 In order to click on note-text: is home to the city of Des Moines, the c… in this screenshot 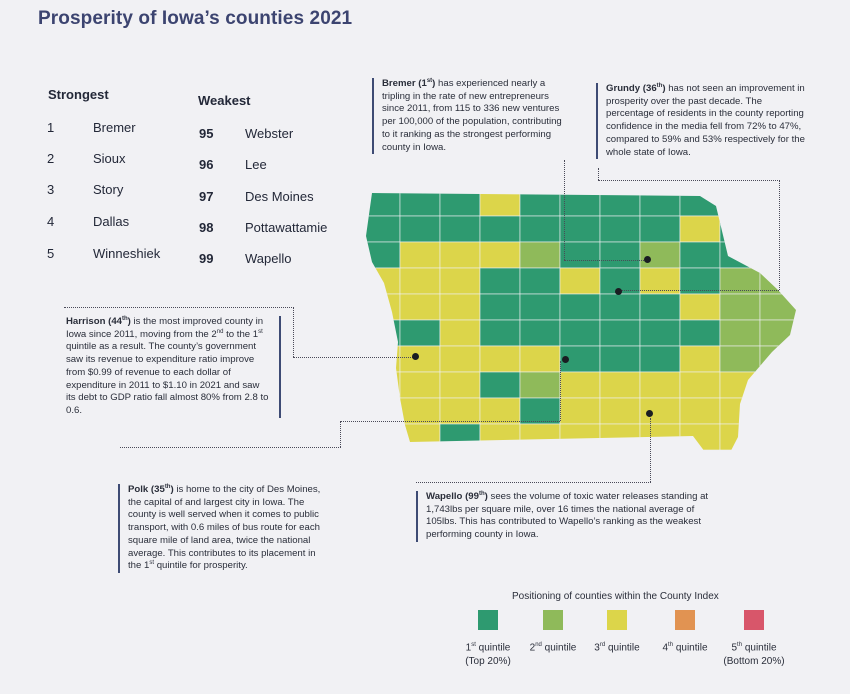, I will do `click(224, 528)`.